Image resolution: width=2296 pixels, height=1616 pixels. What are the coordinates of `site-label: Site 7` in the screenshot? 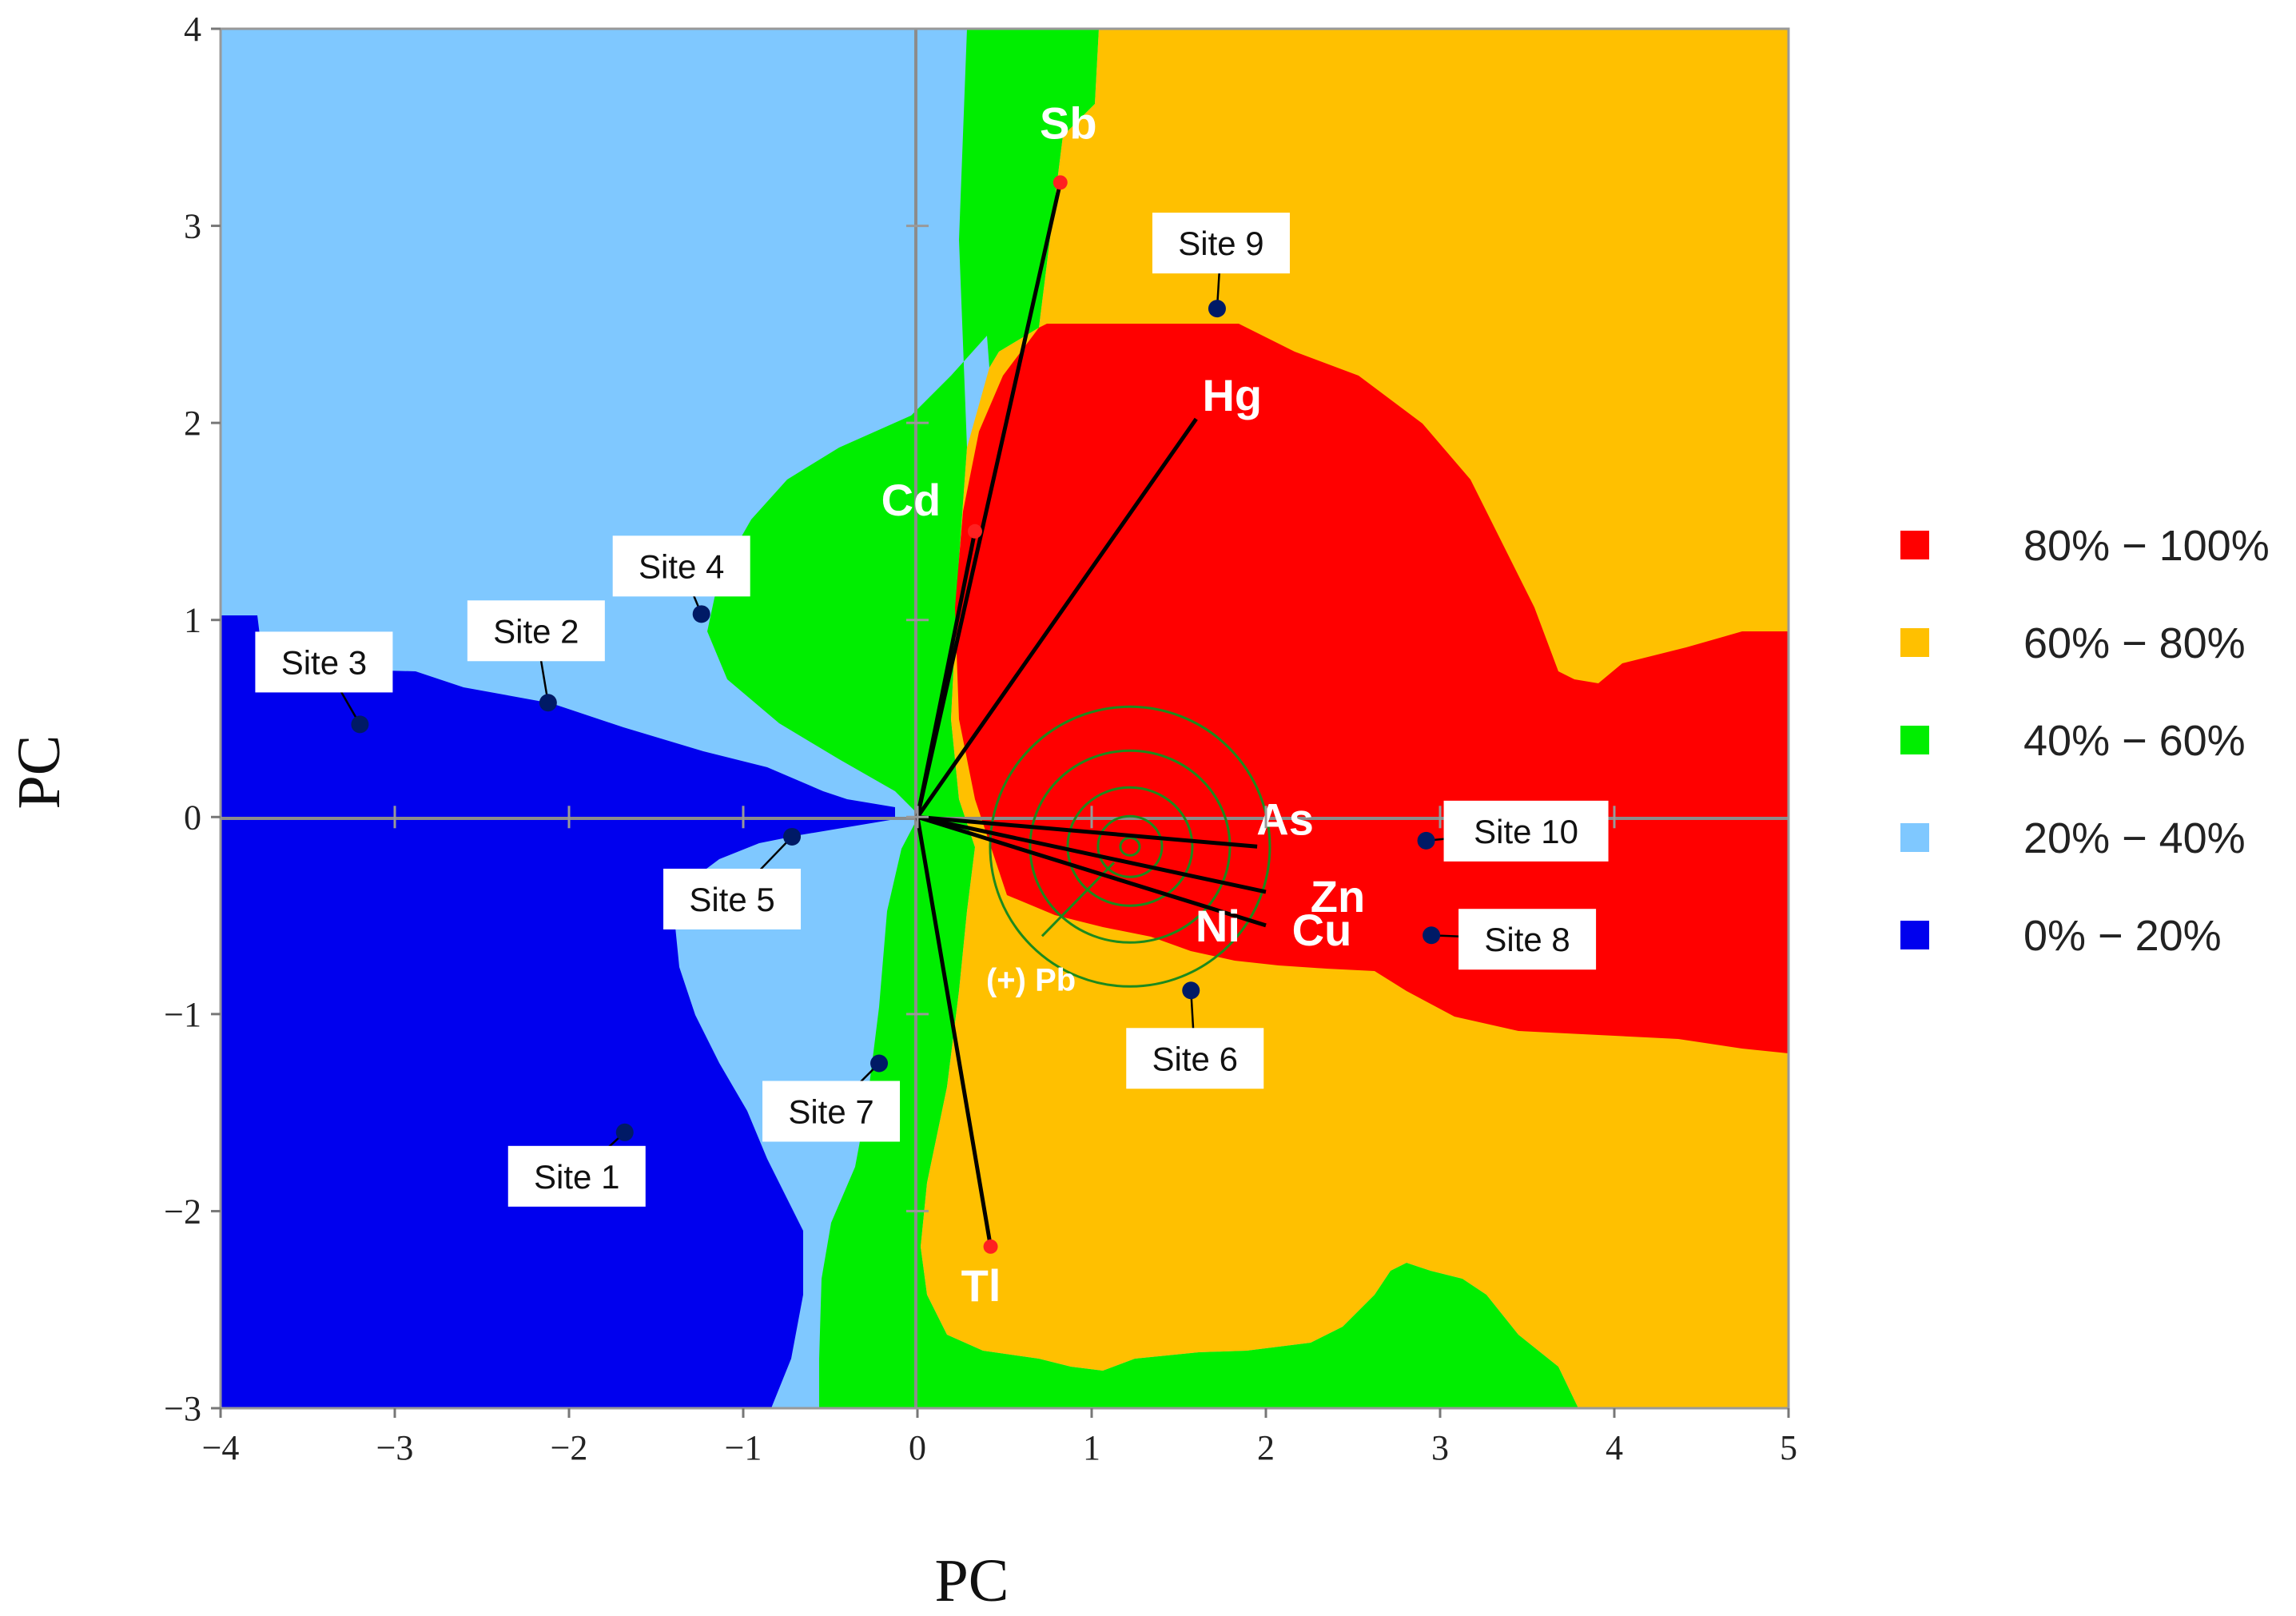 It's located at (830, 1112).